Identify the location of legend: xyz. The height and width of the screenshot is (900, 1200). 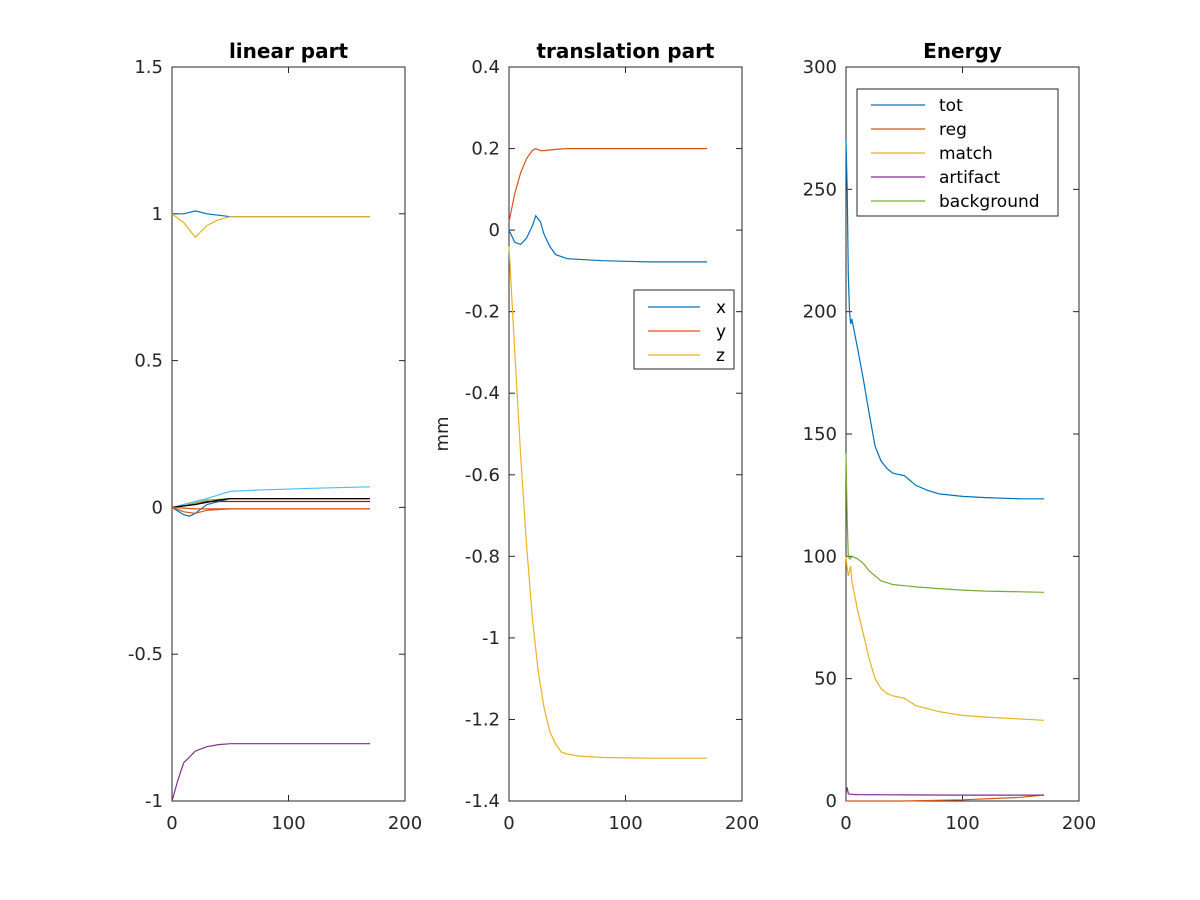
(684, 329).